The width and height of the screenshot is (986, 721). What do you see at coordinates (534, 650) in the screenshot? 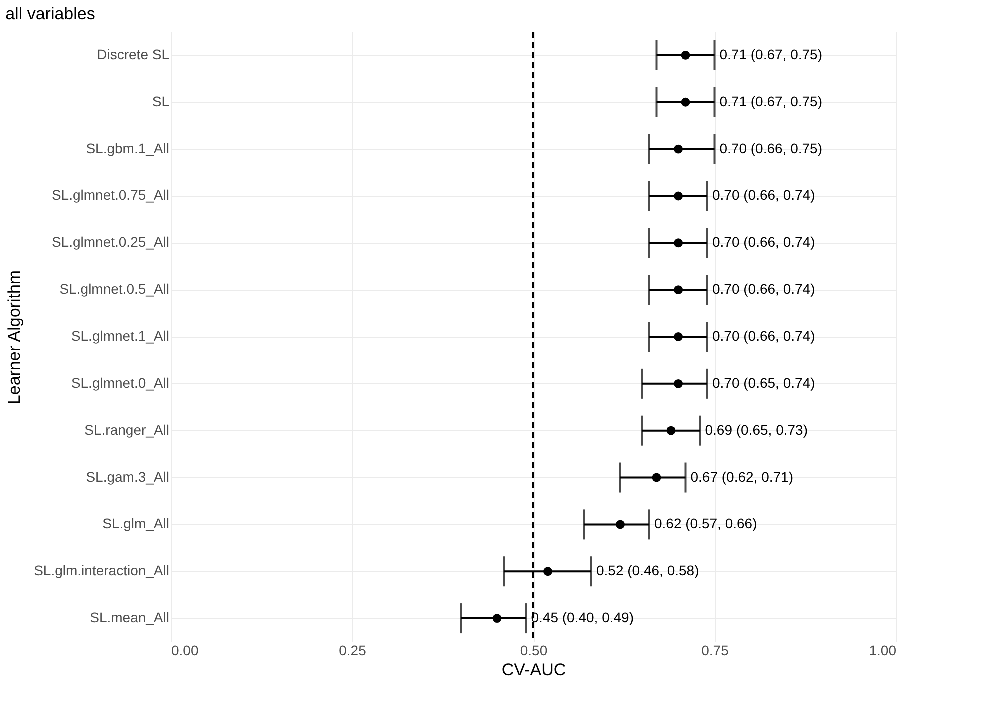
I see `x-tick-label: 0.50` at bounding box center [534, 650].